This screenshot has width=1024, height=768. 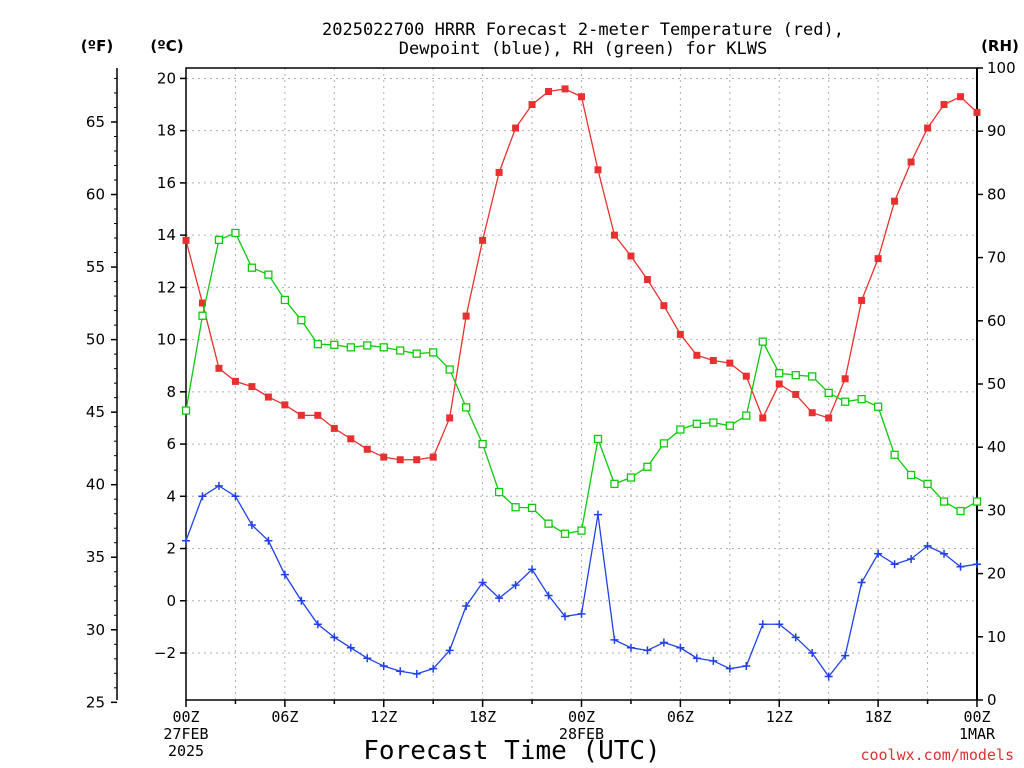 What do you see at coordinates (996, 637) in the screenshot?
I see `rh-tick-label: 10` at bounding box center [996, 637].